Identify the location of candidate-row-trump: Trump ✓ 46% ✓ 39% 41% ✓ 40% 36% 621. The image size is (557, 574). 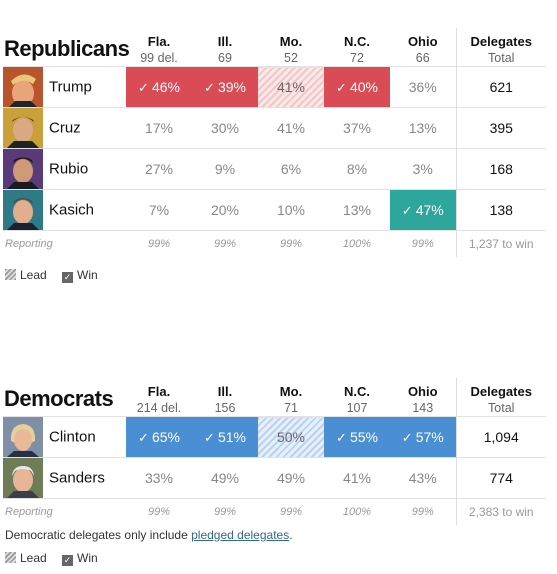
(274, 87).